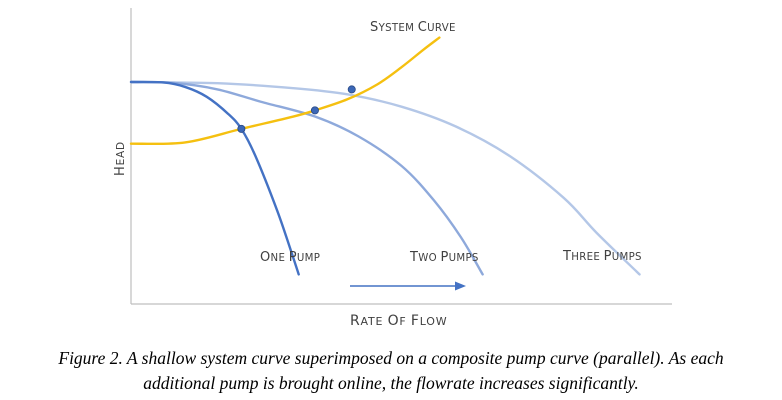  I want to click on flow-arrow, so click(408, 286).